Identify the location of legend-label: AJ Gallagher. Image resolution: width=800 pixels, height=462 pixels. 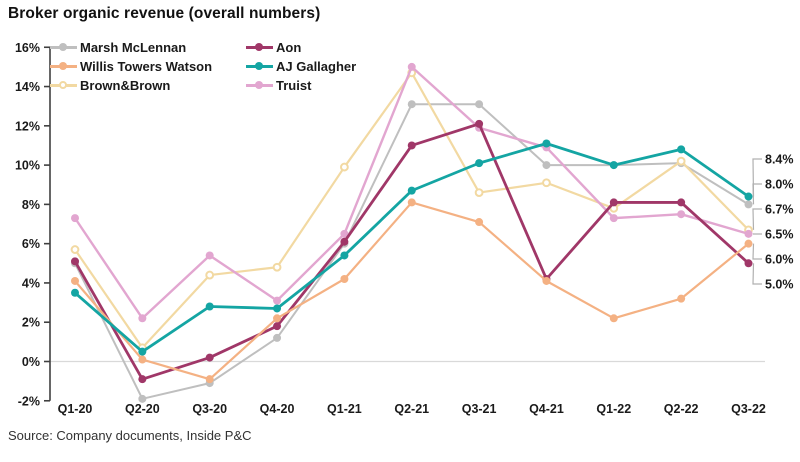
(316, 66).